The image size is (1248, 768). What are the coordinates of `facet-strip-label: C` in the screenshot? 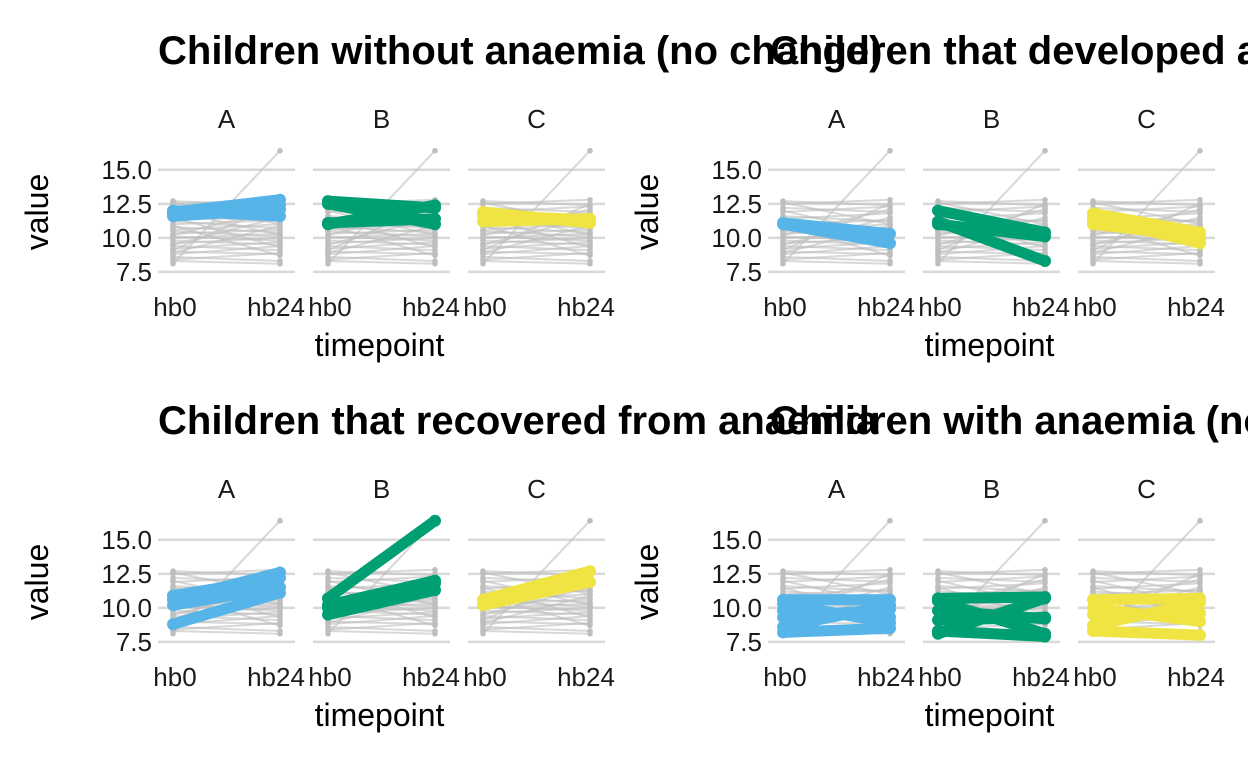 It's located at (1146, 119).